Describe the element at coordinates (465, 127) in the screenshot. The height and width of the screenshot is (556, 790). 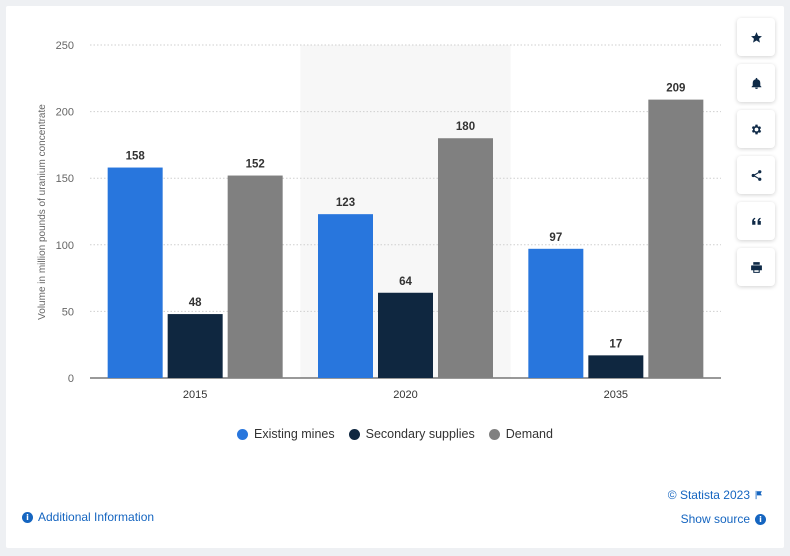
I see `data-label: 180` at that location.